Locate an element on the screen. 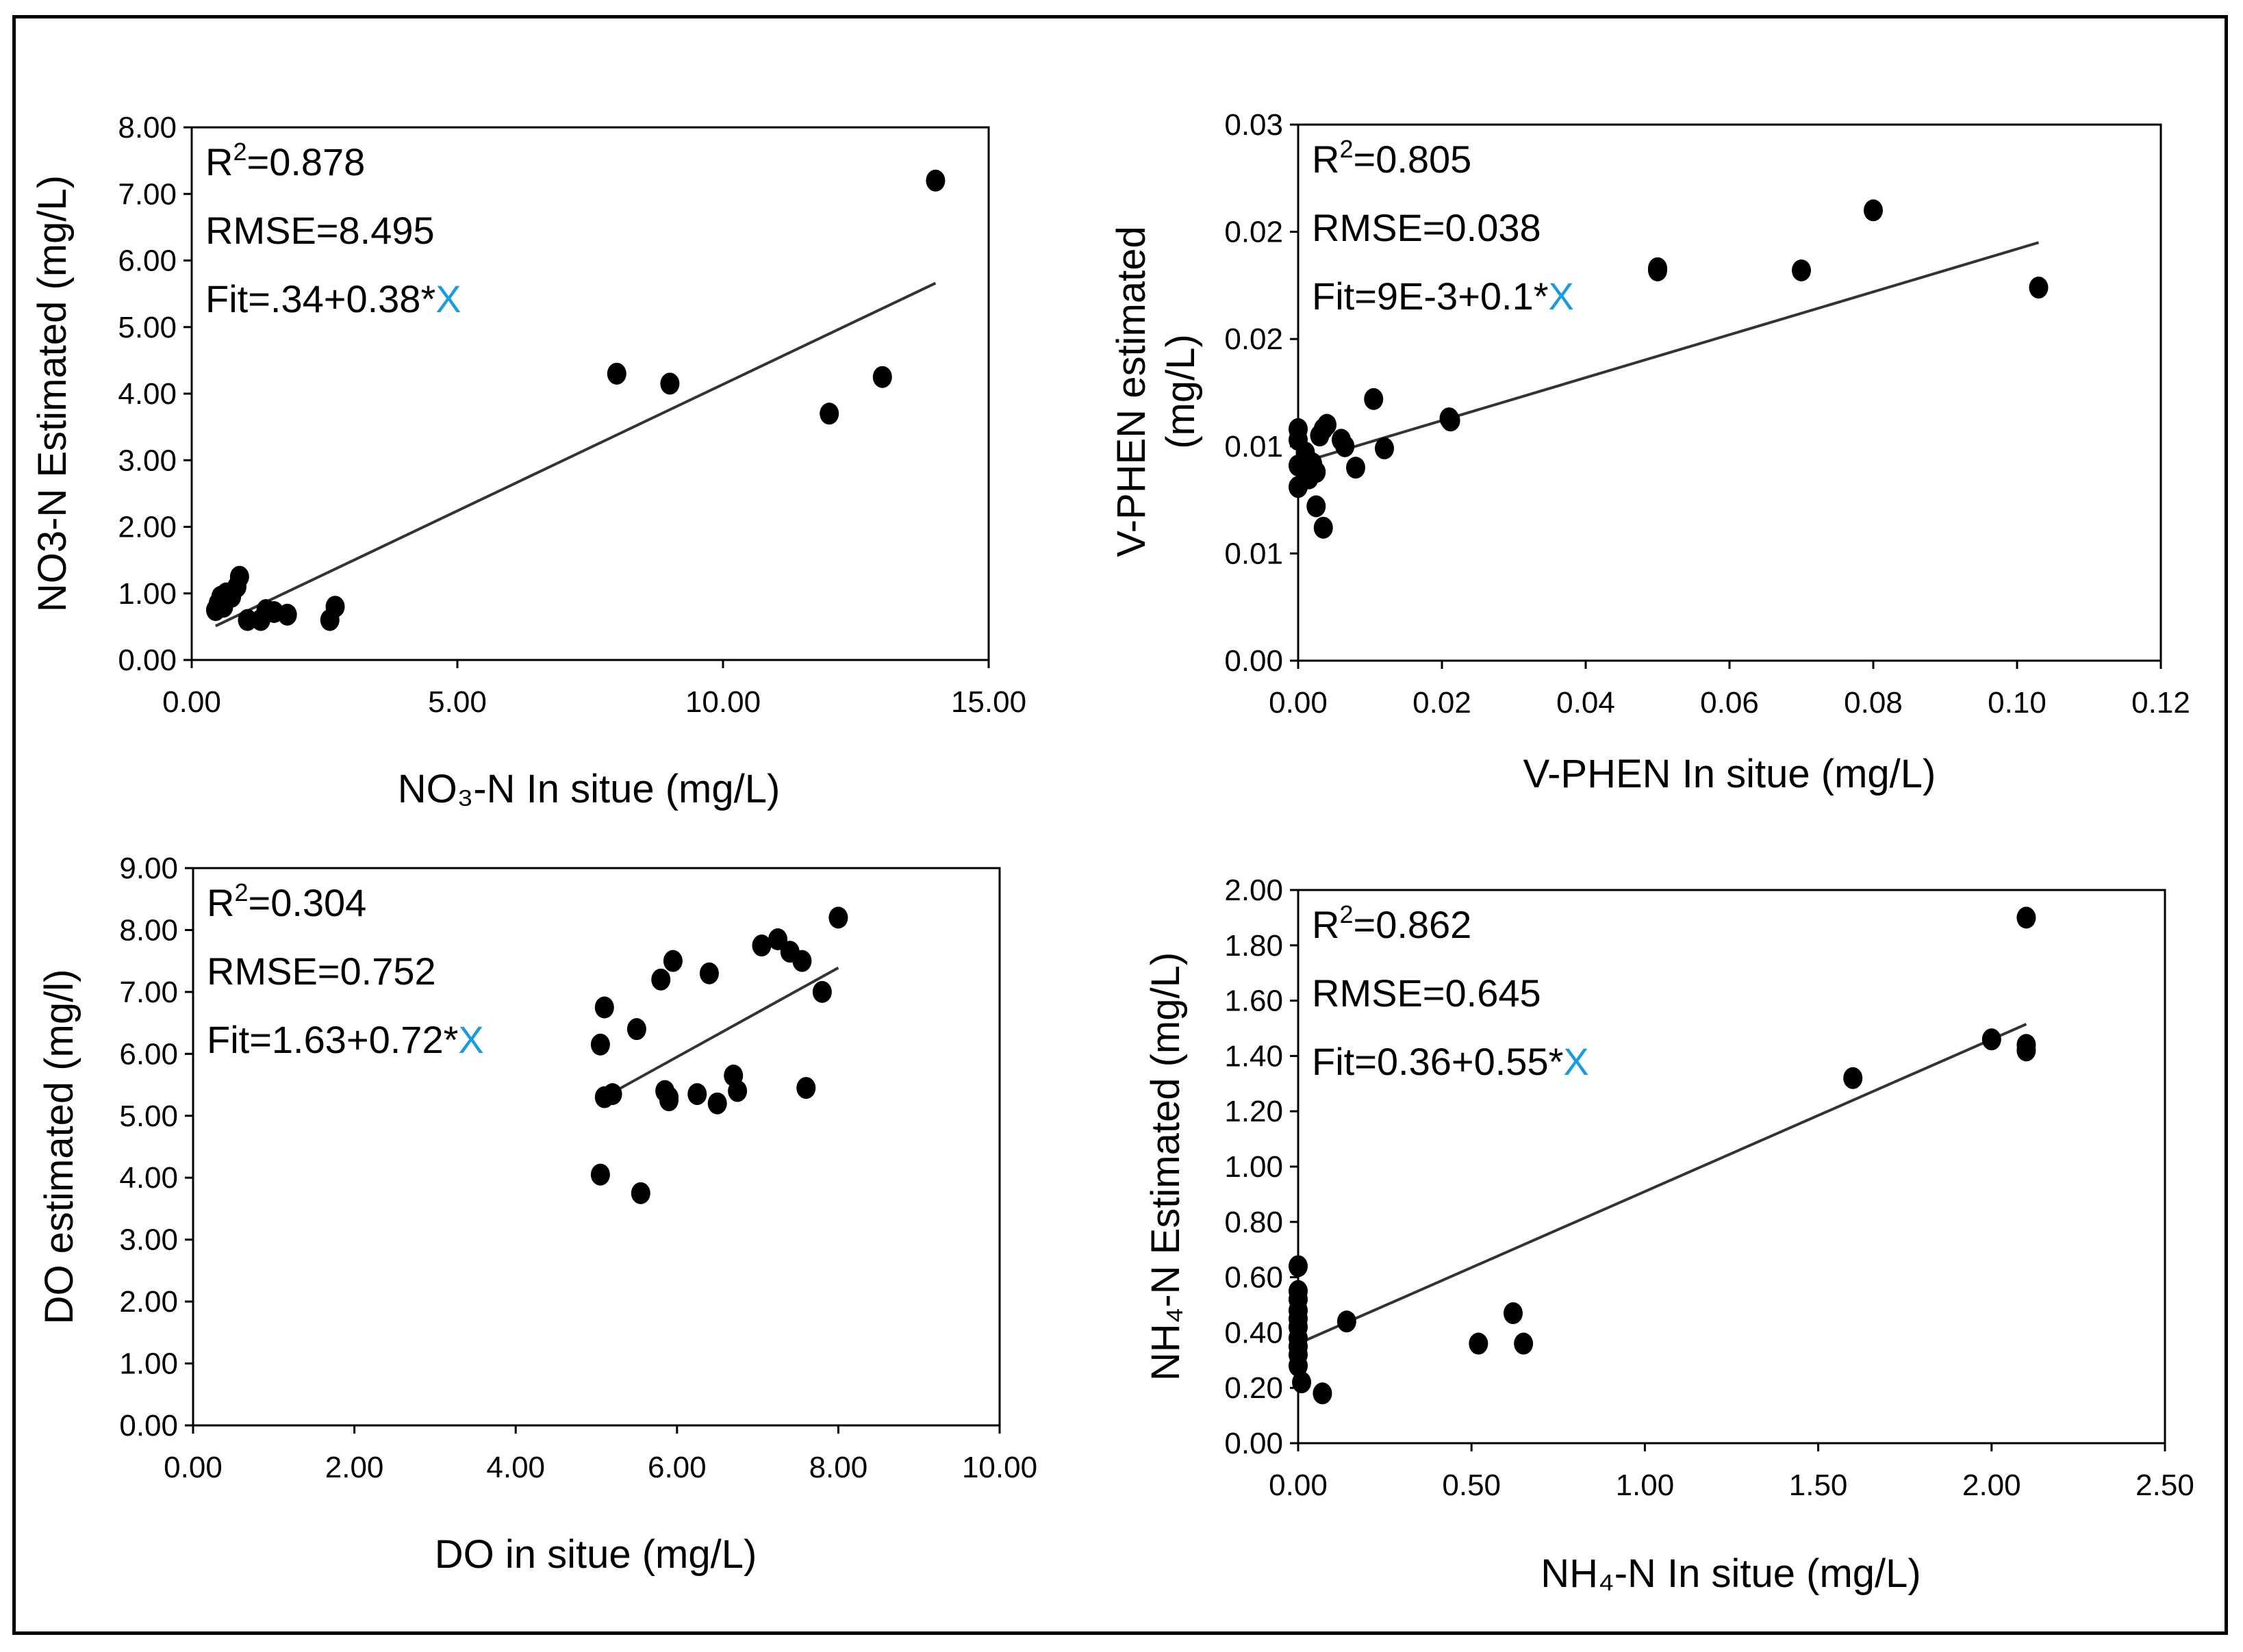 The image size is (2243, 1652). y-tick-label: 0.20 is located at coordinates (1253, 1388).